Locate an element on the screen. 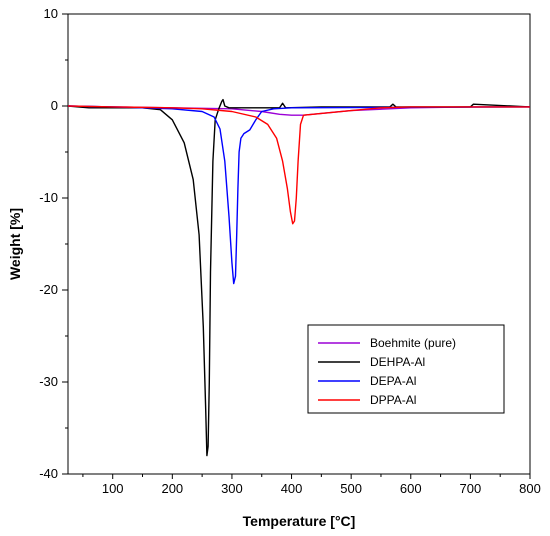 Image resolution: width=550 pixels, height=536 pixels. y-tick-label: 0 is located at coordinates (54, 105).